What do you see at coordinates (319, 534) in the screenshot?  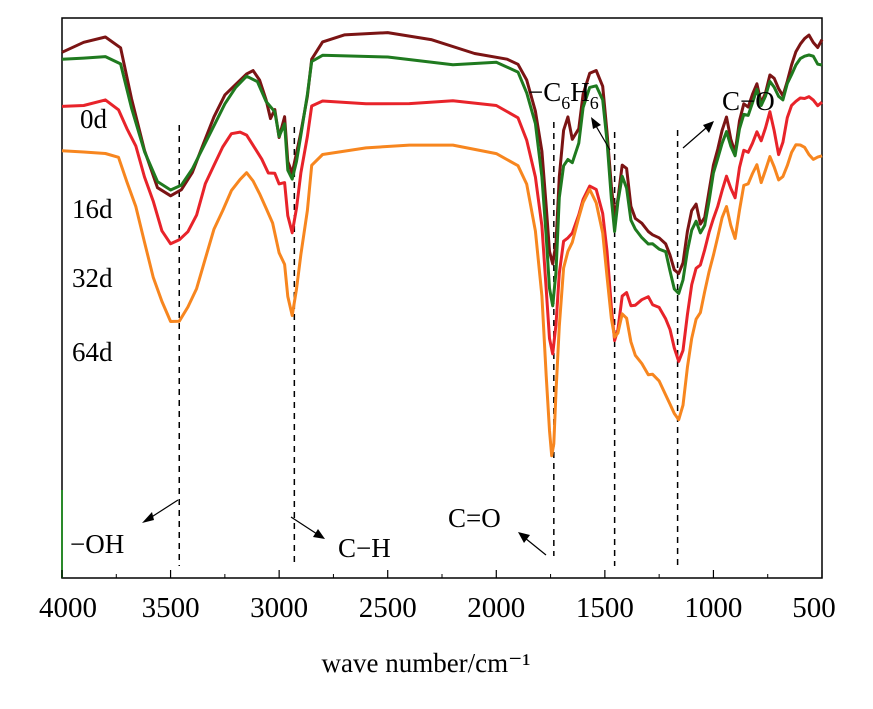 I see `annotation-ch-arrowhead` at bounding box center [319, 534].